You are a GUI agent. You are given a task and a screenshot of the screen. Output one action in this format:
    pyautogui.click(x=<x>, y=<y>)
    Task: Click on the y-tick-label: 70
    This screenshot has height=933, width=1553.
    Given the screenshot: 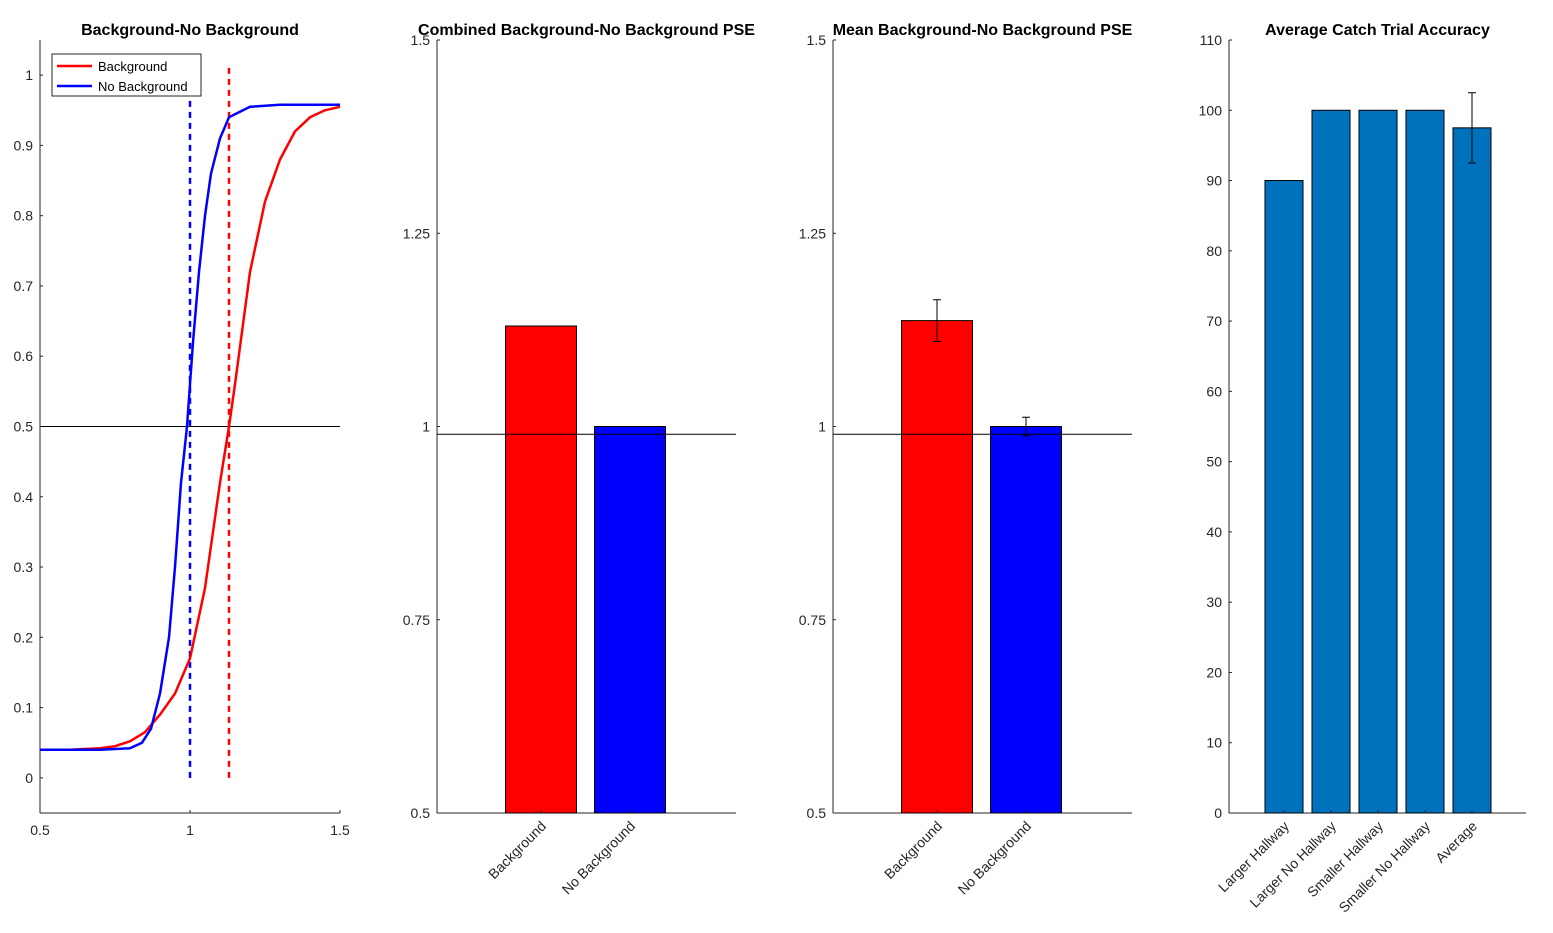 What is the action you would take?
    pyautogui.click(x=1214, y=321)
    